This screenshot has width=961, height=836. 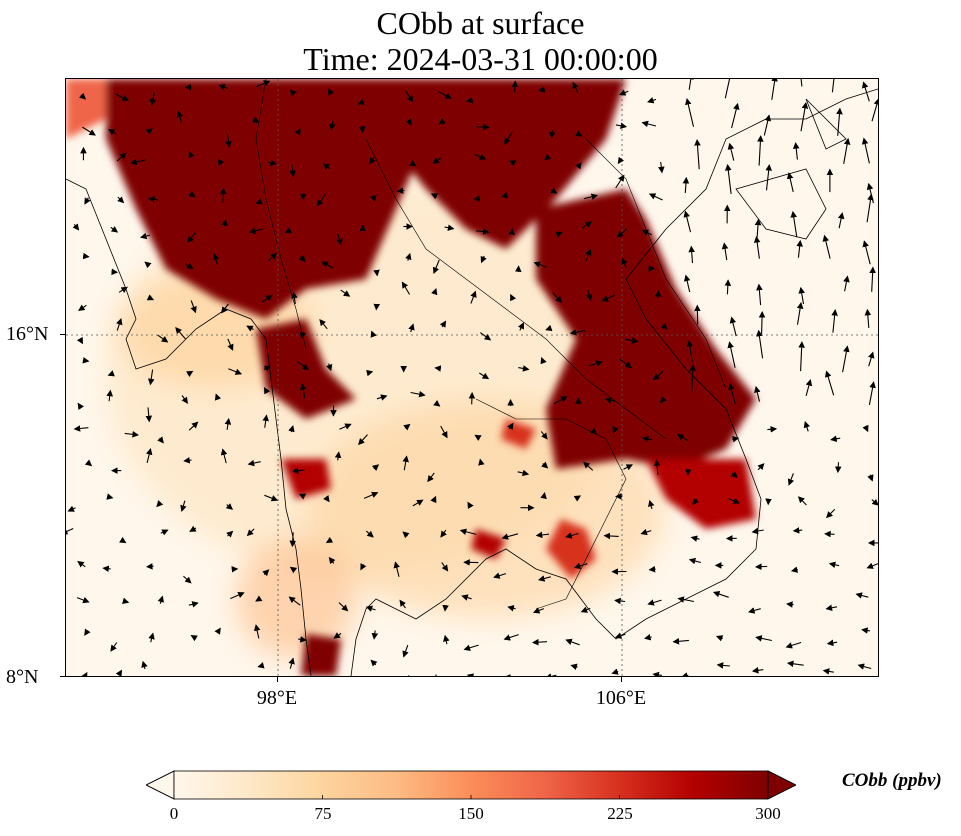 I want to click on colorbar-label: CObb (ppbv), so click(x=892, y=780).